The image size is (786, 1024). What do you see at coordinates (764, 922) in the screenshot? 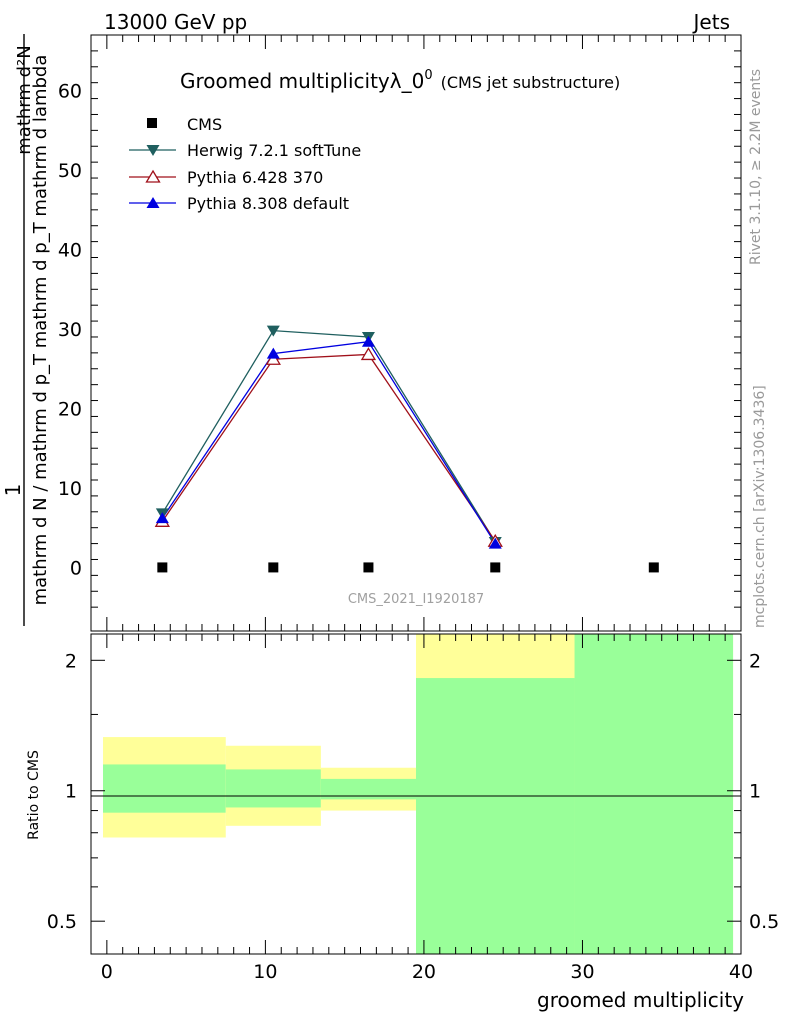
I see `ratio-ytick-label-right: 0.5` at bounding box center [764, 922].